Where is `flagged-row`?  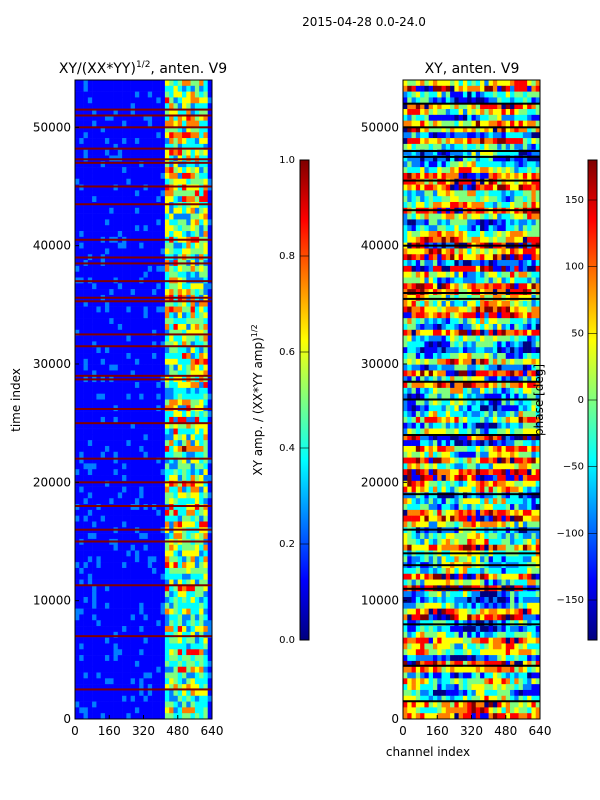
flagged-row is located at coordinates (143, 263).